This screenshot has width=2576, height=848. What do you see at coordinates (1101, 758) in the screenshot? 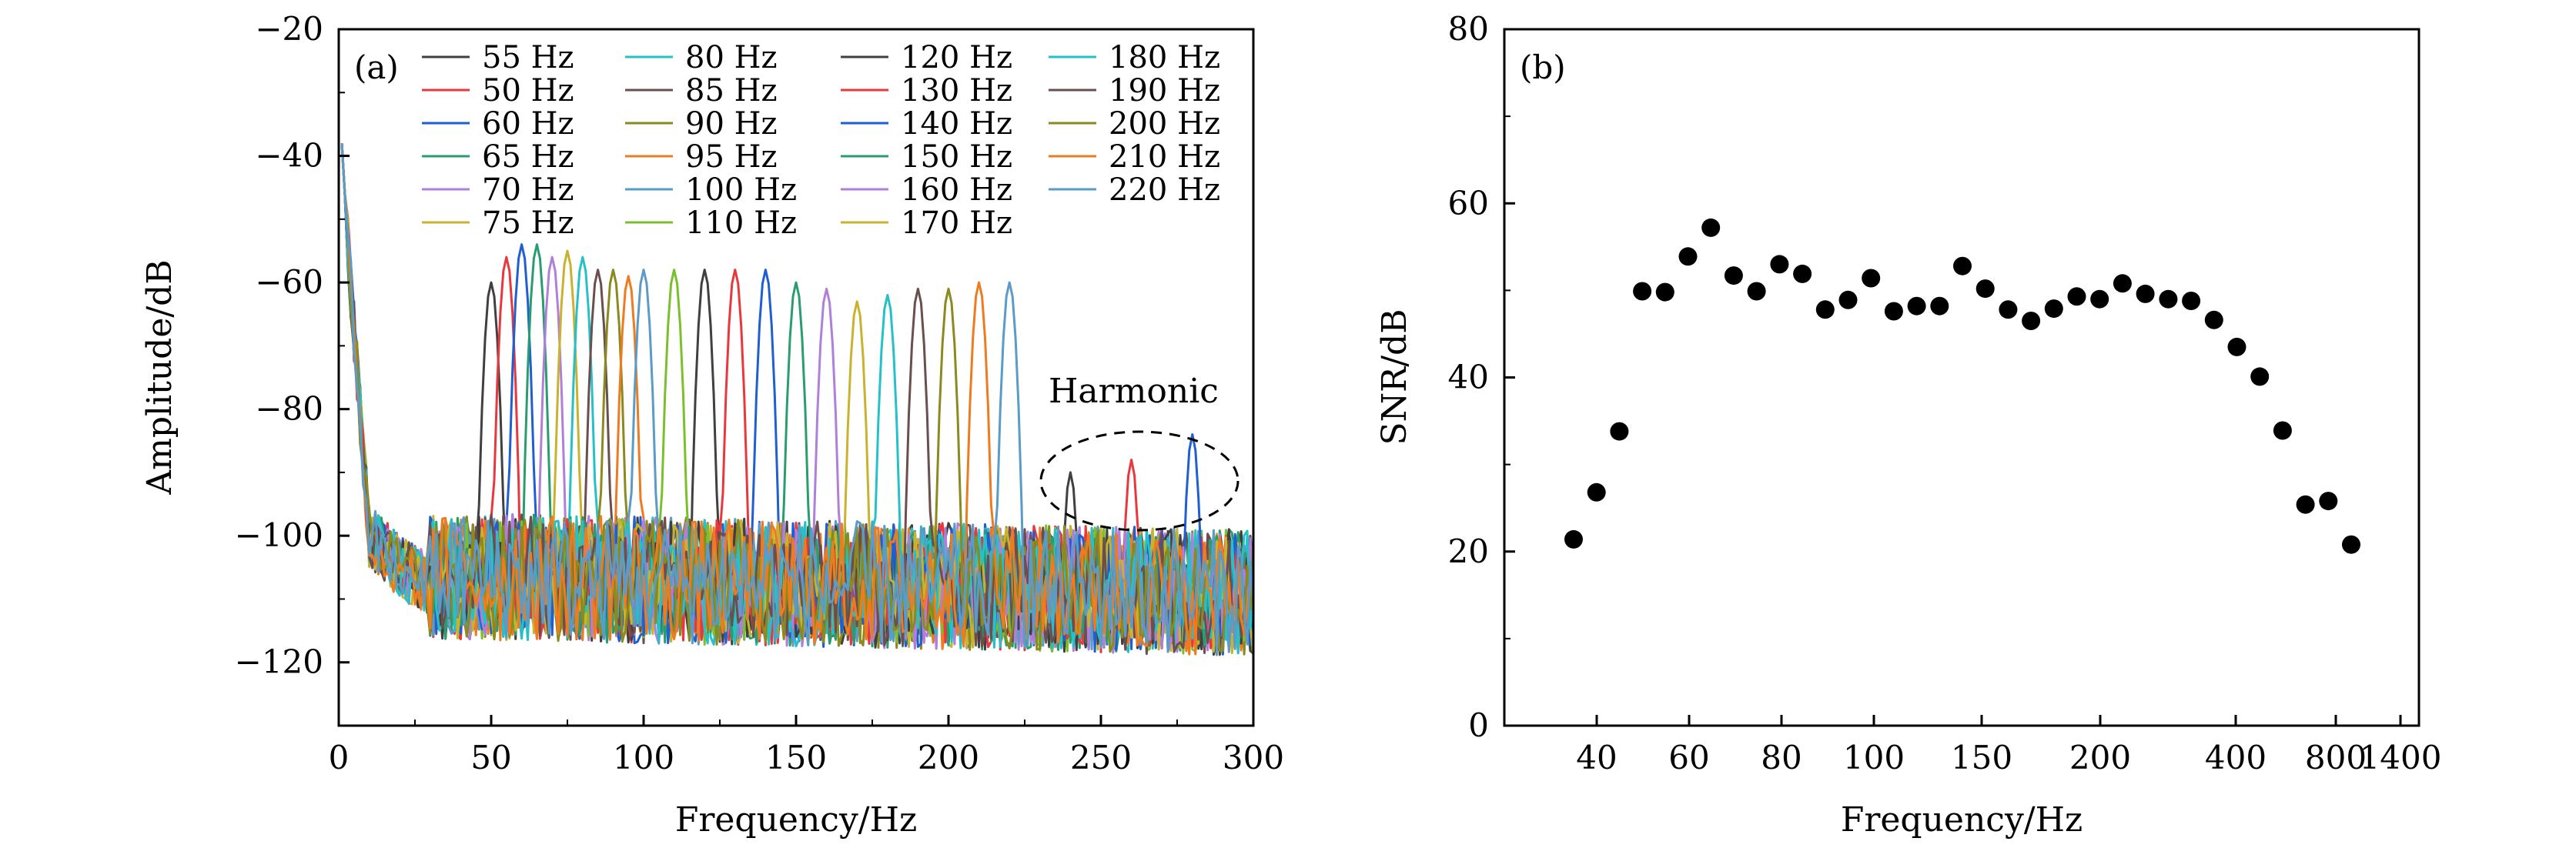
I see `x-tick-label-a: 250` at bounding box center [1101, 758].